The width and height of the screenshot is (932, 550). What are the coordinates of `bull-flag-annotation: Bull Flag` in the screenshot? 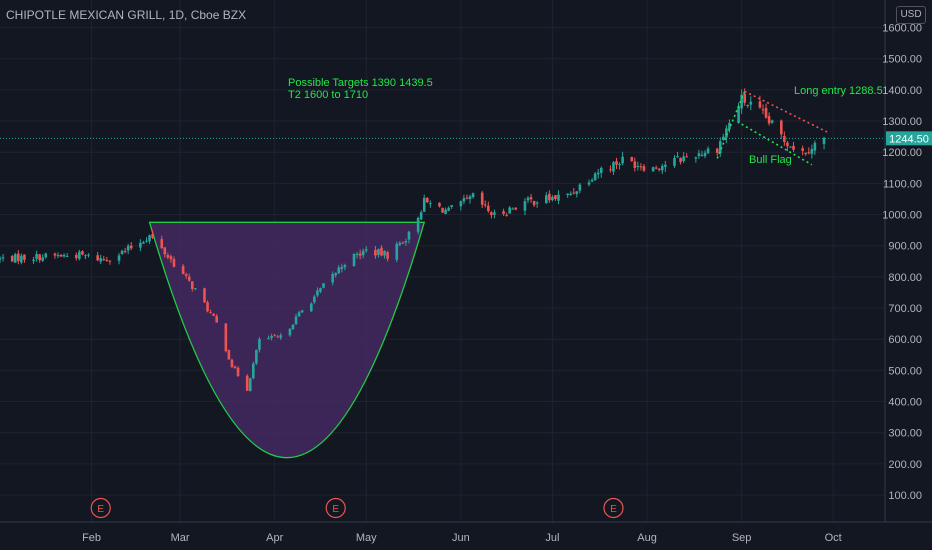 It's located at (770, 160).